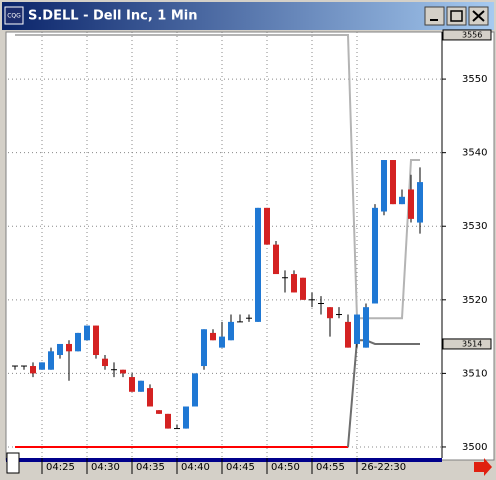  I want to click on x-axis-bar, so click(224, 460).